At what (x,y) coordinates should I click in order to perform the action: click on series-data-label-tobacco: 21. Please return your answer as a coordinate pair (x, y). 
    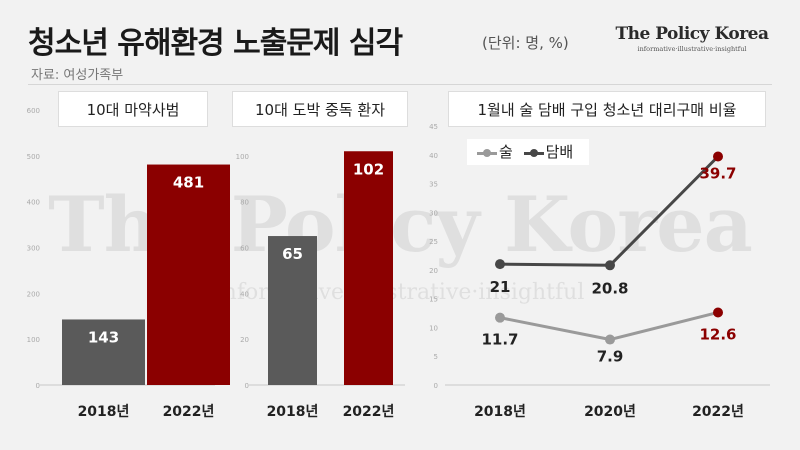
    Looking at the image, I should click on (500, 287).